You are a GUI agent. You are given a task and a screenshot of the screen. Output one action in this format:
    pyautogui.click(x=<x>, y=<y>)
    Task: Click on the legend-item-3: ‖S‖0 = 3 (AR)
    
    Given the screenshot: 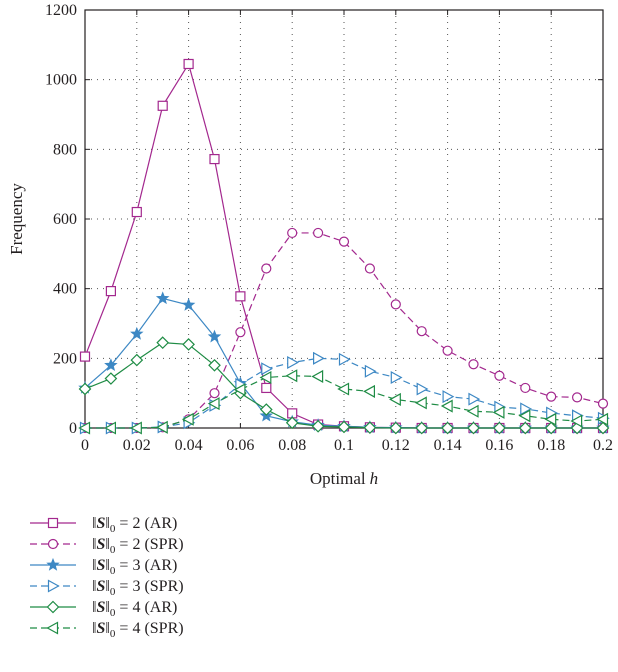 What is the action you would take?
    pyautogui.click(x=103, y=567)
    